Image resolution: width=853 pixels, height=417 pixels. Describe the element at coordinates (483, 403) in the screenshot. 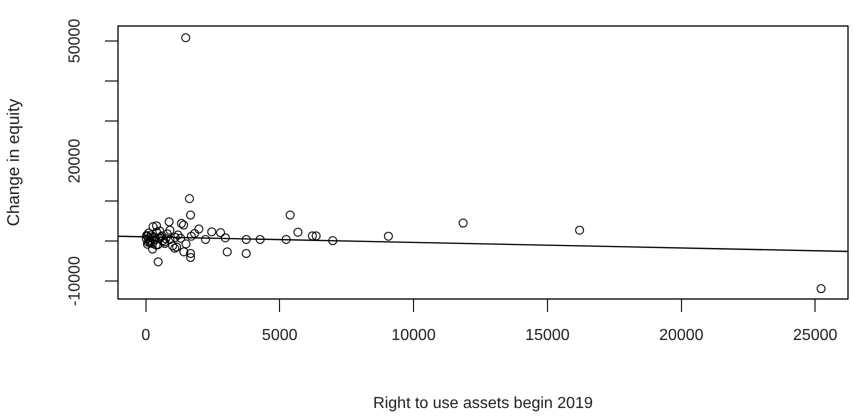

I see `x-axis-title: Right to use assets begin 2019` at that location.